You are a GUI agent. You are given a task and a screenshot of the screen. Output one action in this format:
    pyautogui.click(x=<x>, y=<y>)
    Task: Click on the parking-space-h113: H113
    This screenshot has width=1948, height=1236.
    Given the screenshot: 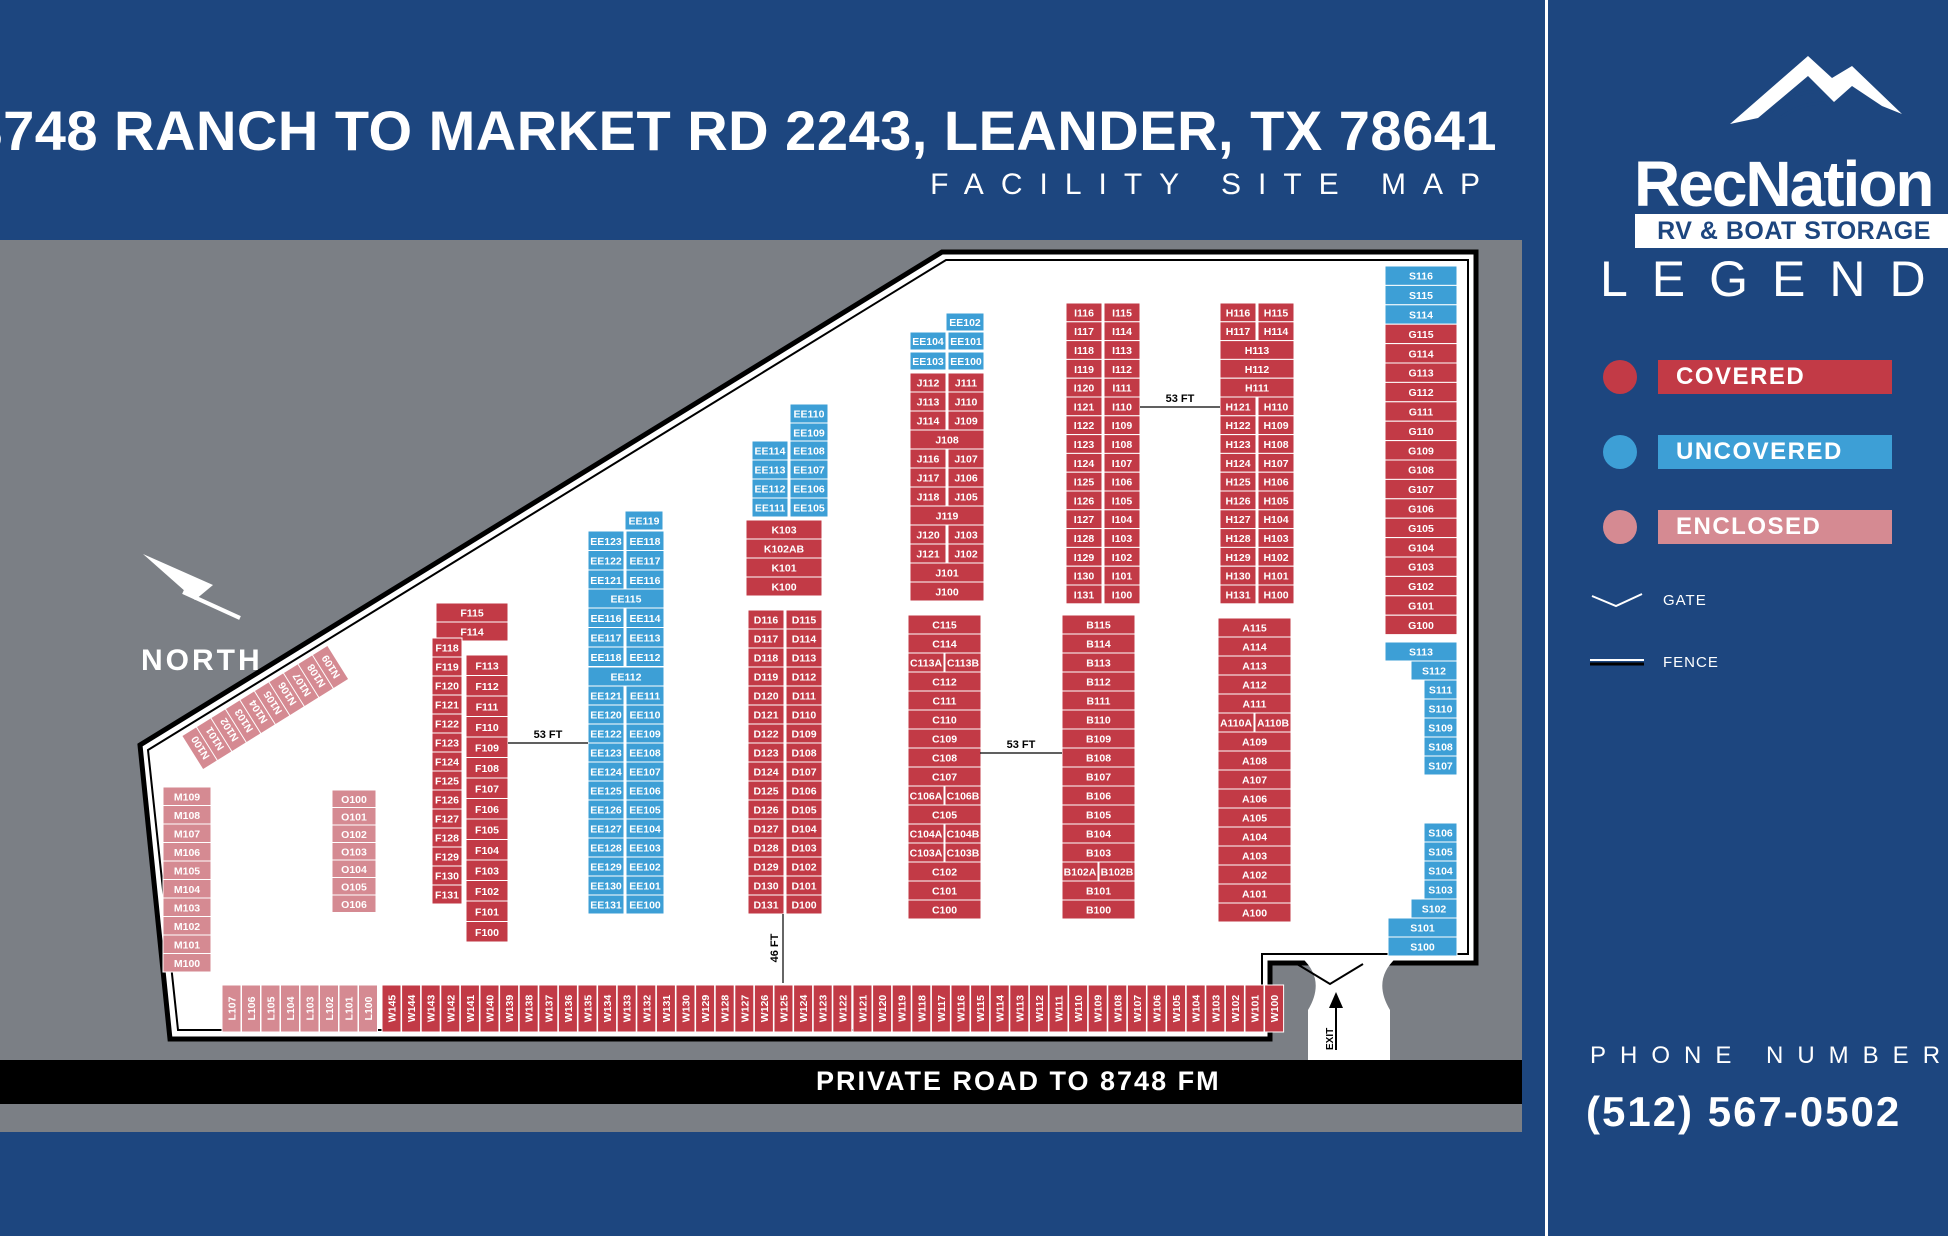 What is the action you would take?
    pyautogui.click(x=1257, y=350)
    